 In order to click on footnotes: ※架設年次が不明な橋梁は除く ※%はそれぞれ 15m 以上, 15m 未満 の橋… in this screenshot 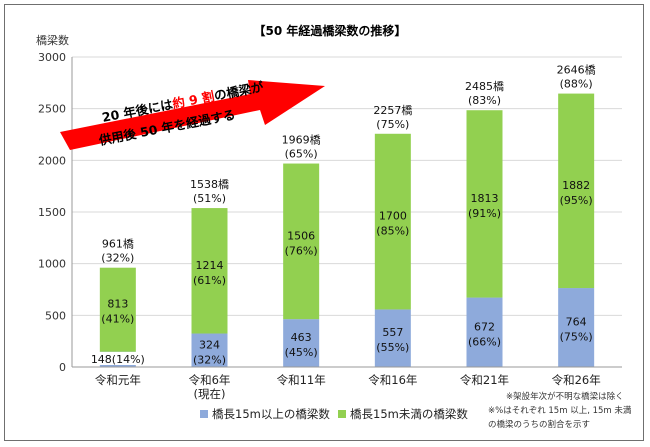, I will do `click(560, 410)`.